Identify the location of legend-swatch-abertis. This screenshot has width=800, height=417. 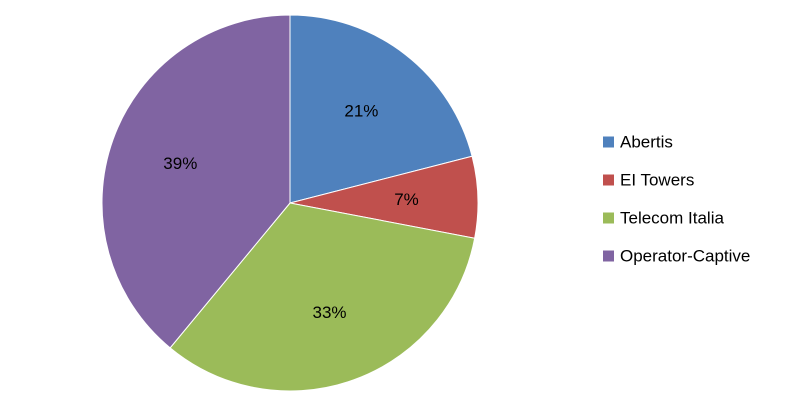
(608, 142).